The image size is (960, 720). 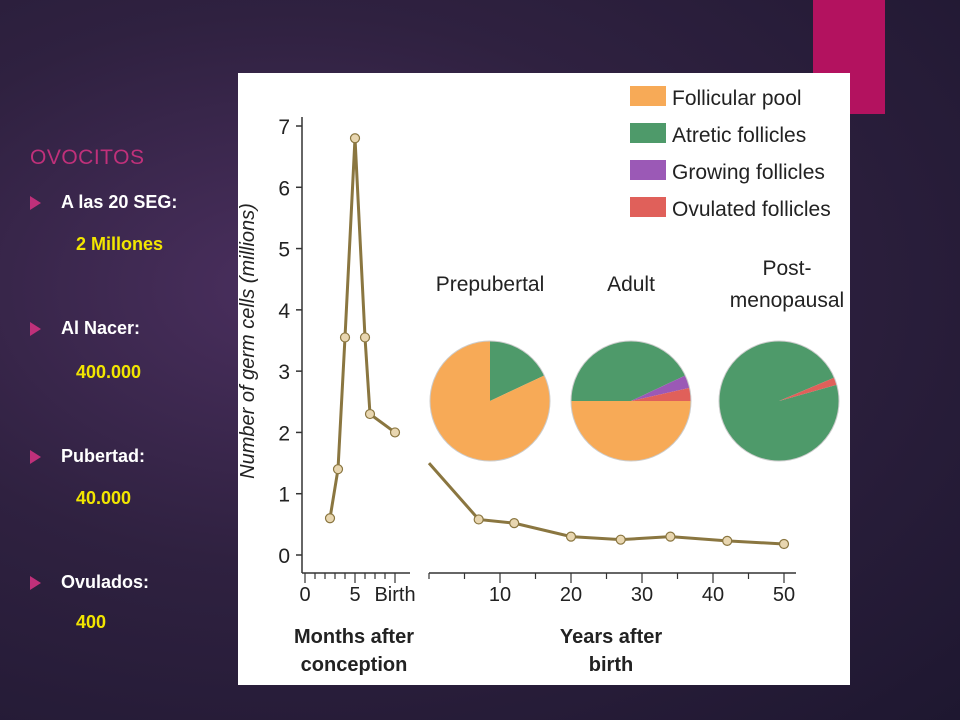 I want to click on bullet-label: Al Nacer, so click(x=98, y=328).